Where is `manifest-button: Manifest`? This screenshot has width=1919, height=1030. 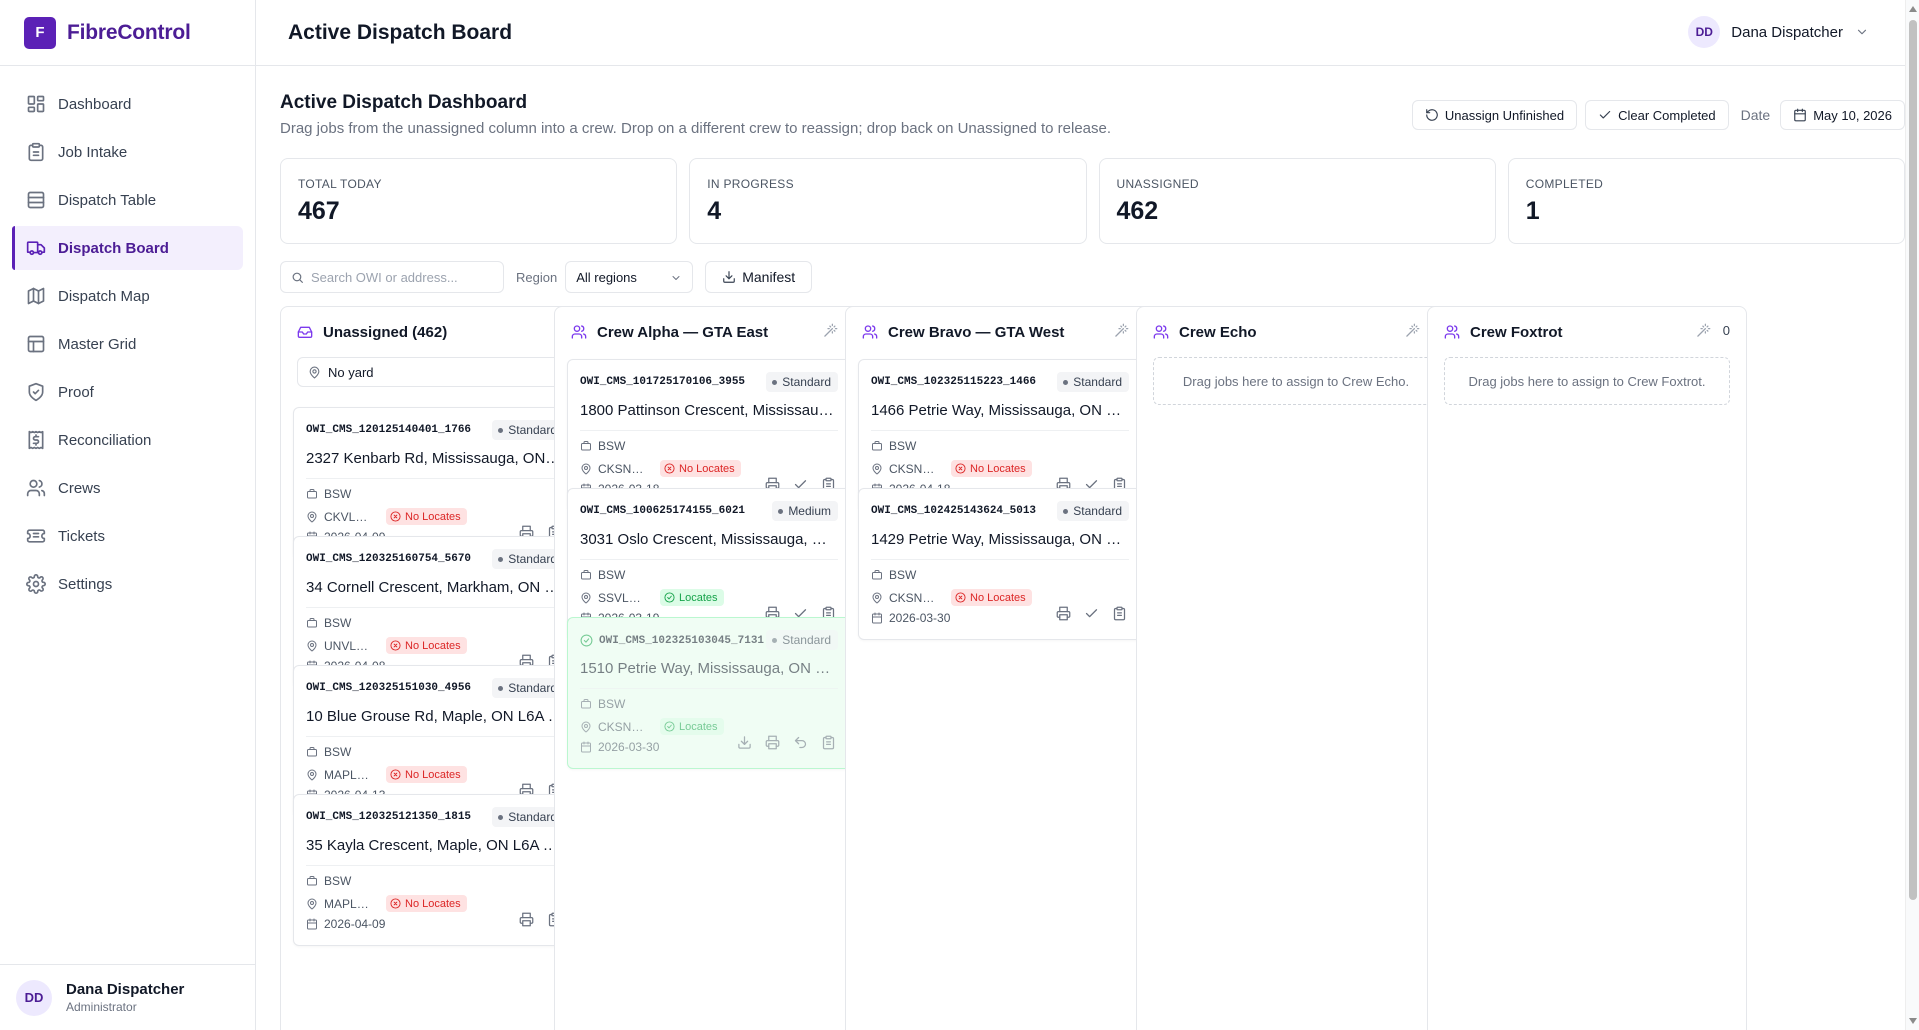 manifest-button: Manifest is located at coordinates (759, 277).